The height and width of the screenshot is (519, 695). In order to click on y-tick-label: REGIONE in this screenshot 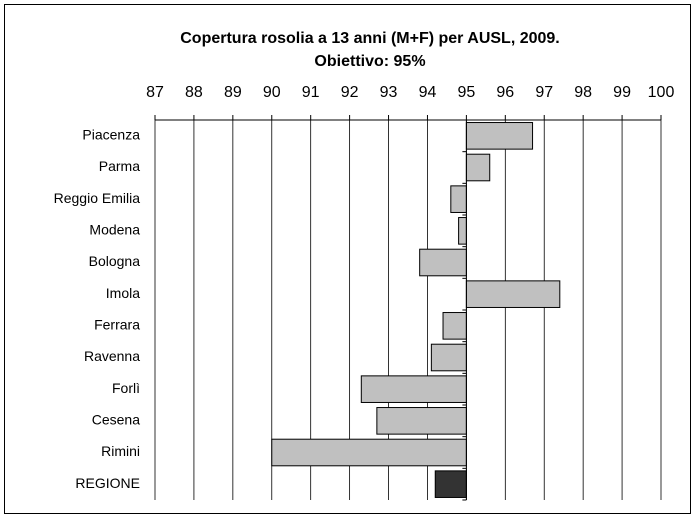, I will do `click(107, 483)`.